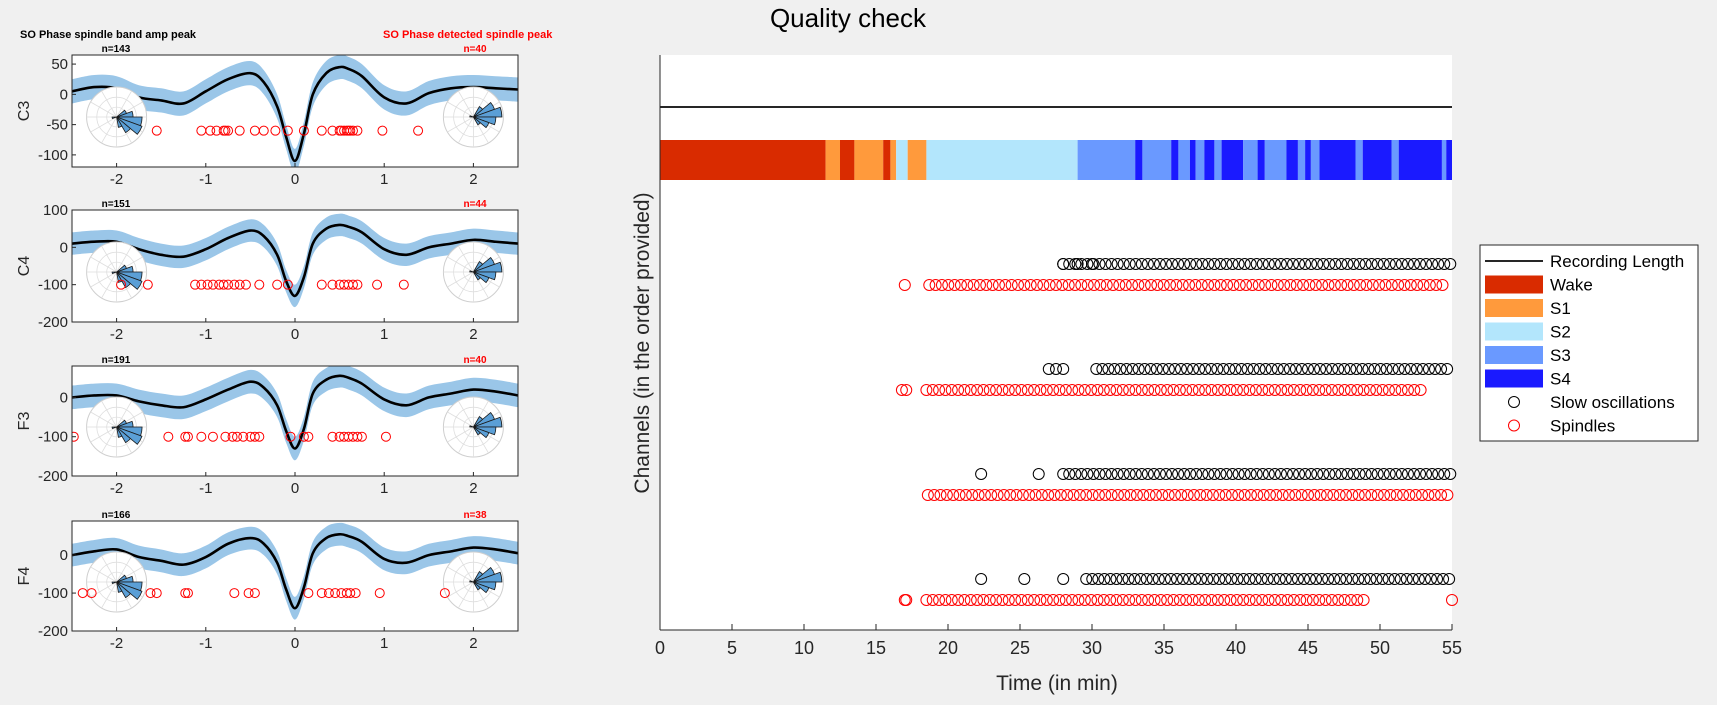 The image size is (1717, 705). What do you see at coordinates (57, 125) in the screenshot?
I see `y-tick-label: -50` at bounding box center [57, 125].